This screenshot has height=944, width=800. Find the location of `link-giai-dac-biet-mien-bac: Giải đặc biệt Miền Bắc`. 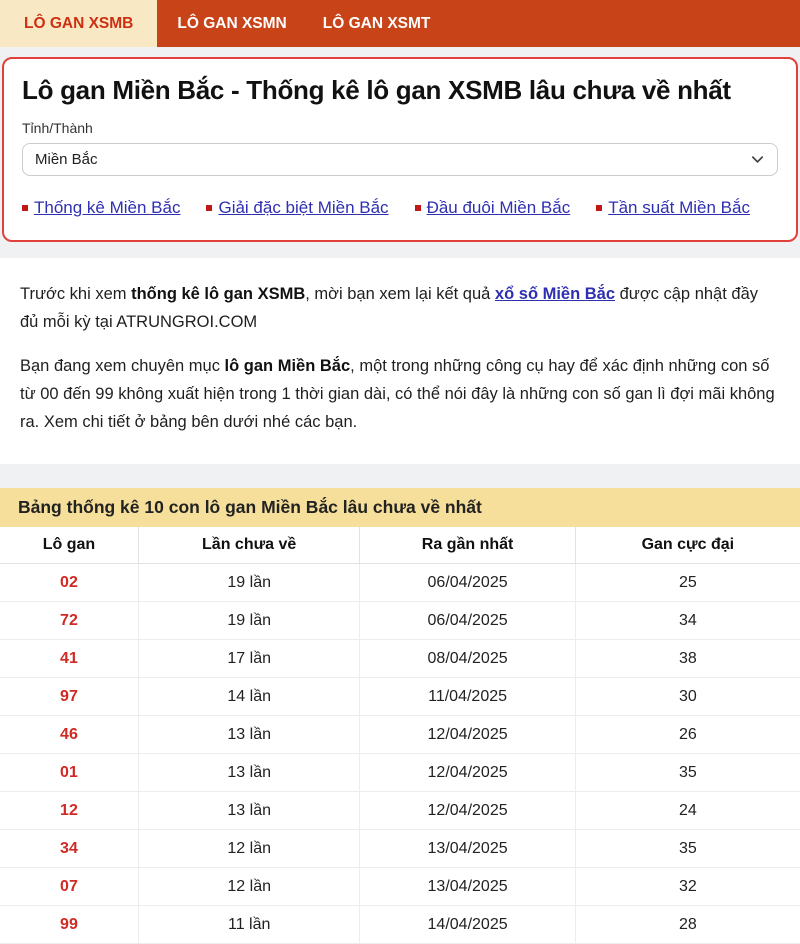

link-giai-dac-biet-mien-bac: Giải đặc biệt Miền Bắc is located at coordinates (303, 207).